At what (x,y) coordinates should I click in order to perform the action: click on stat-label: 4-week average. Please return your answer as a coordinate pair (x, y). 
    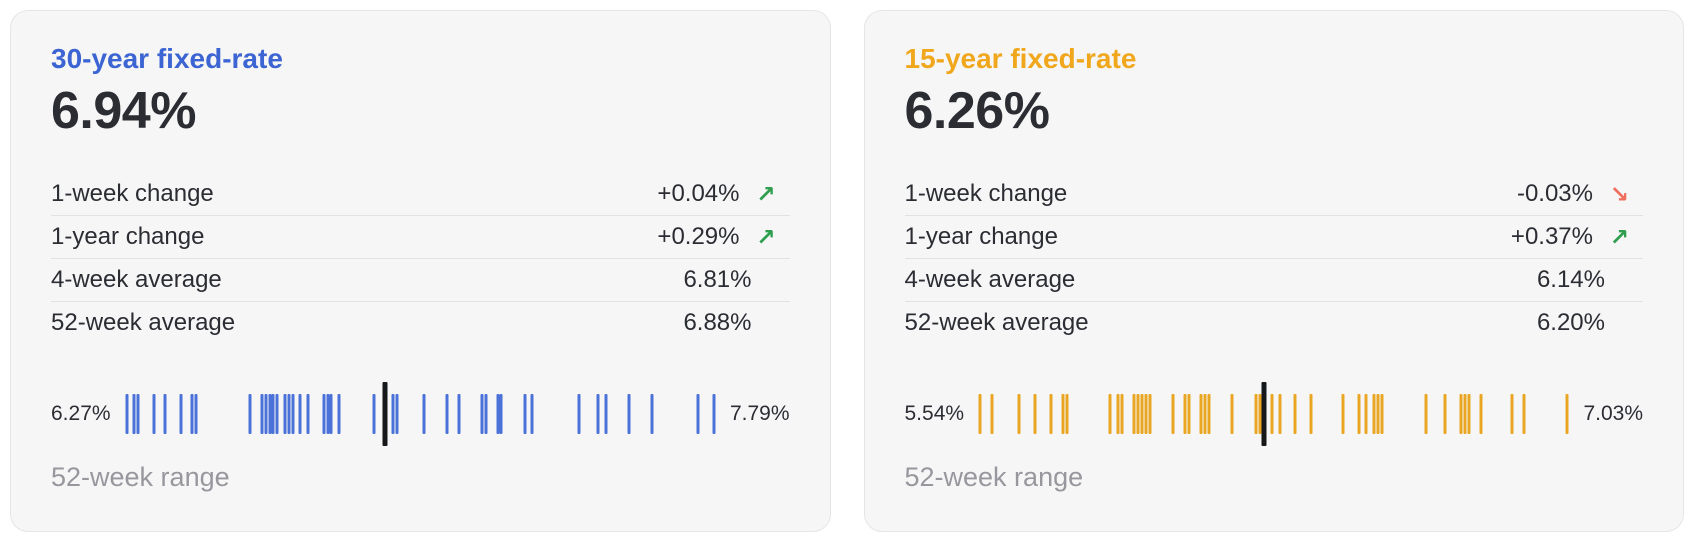
    Looking at the image, I should click on (990, 279).